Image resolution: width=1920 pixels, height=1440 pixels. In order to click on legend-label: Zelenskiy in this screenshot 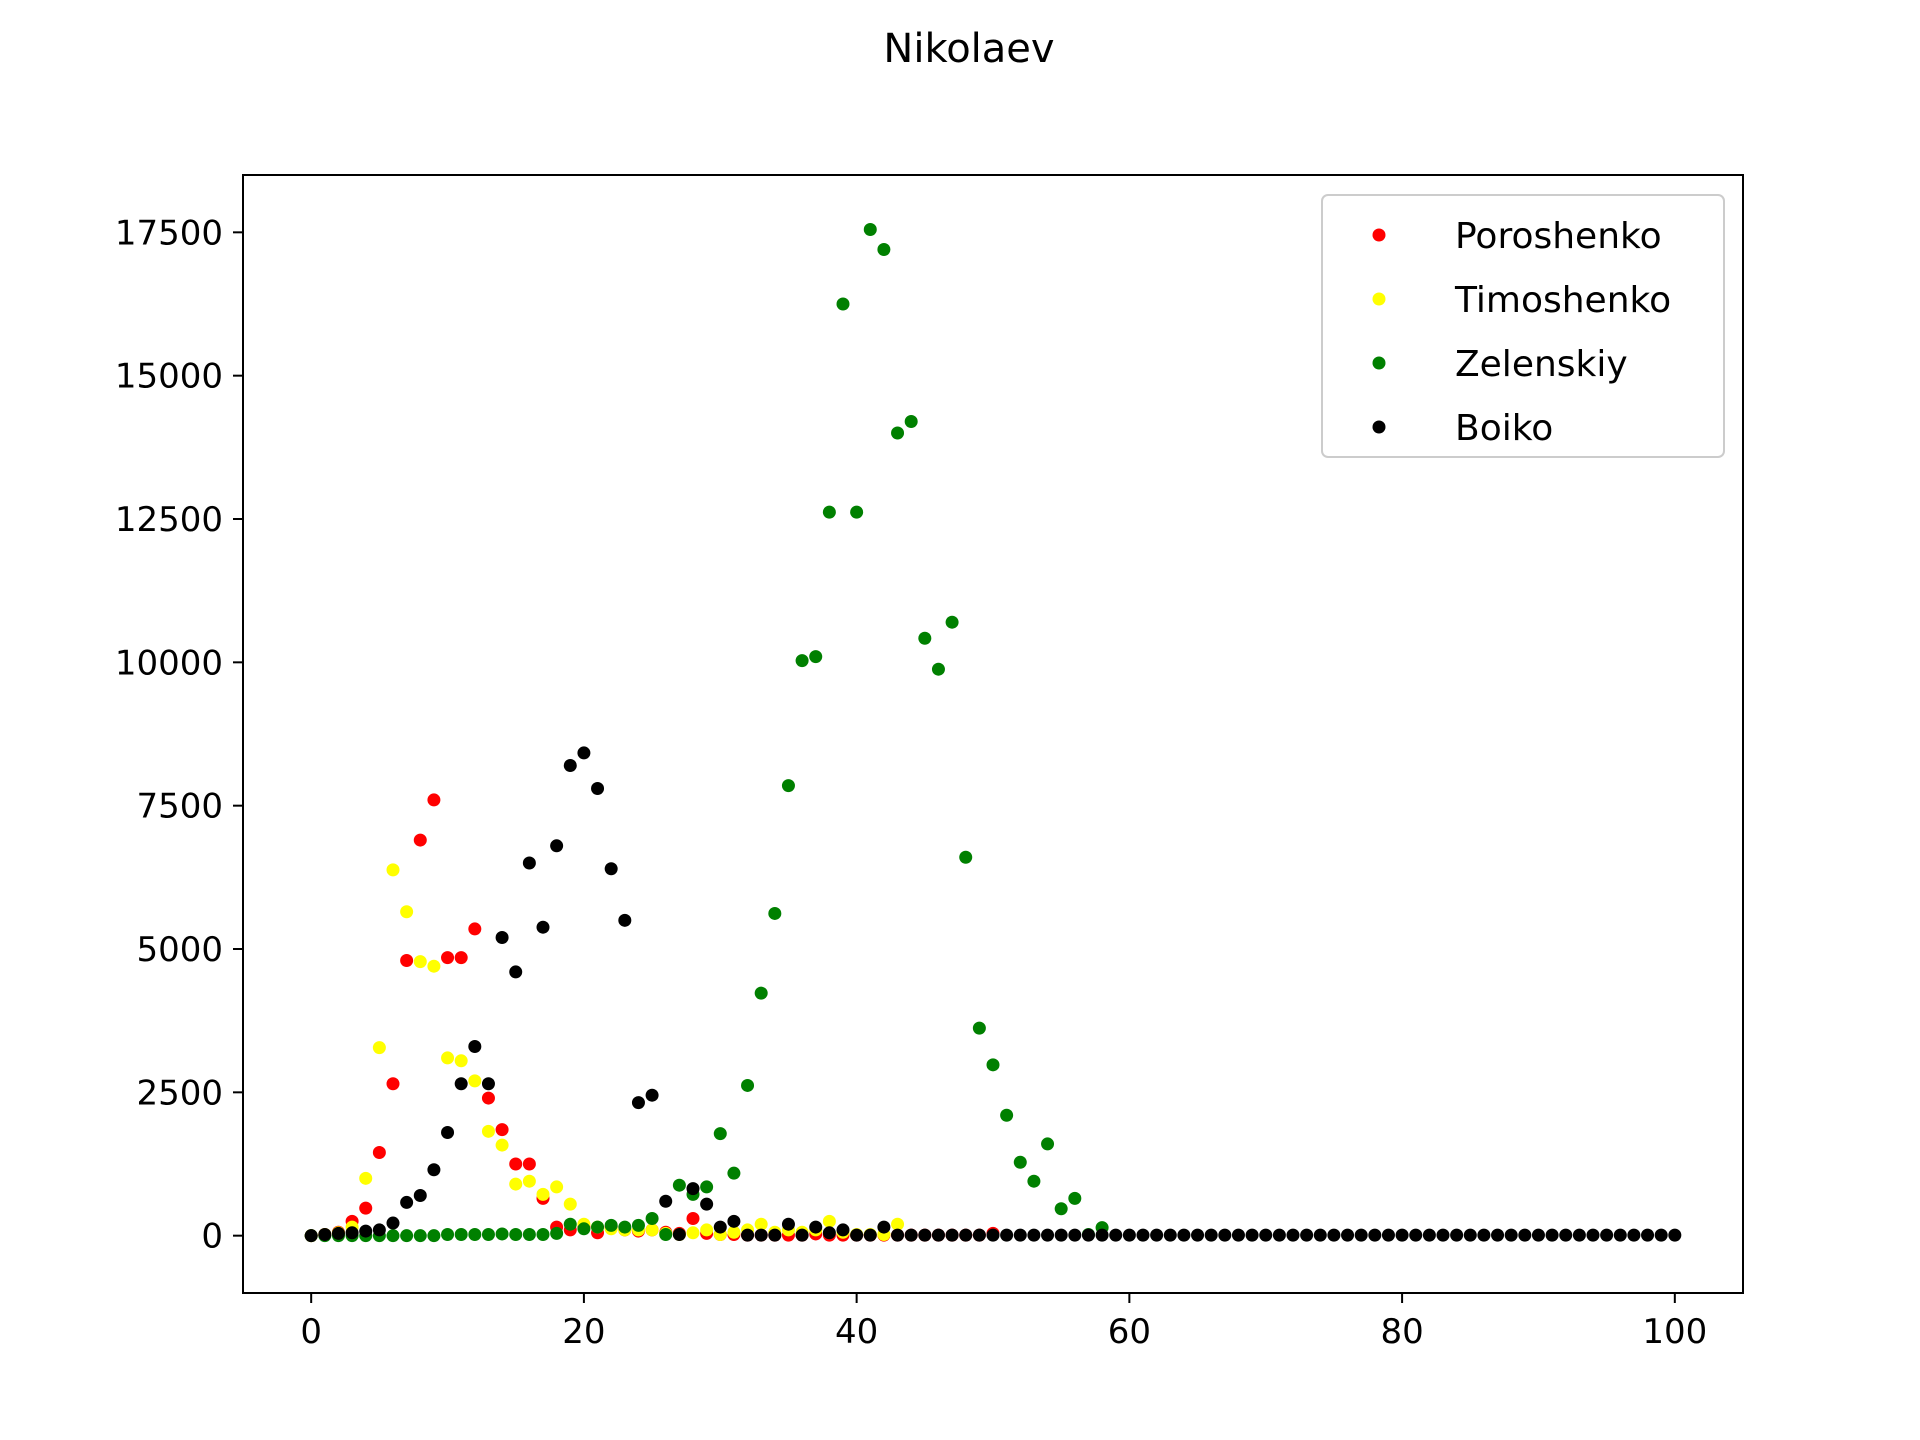, I will do `click(1541, 364)`.